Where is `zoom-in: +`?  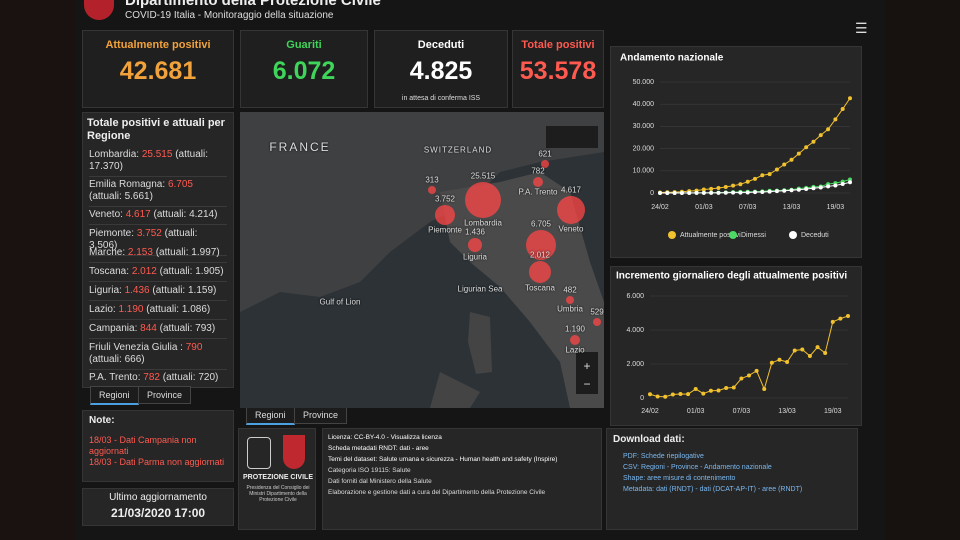 zoom-in: + is located at coordinates (586, 366).